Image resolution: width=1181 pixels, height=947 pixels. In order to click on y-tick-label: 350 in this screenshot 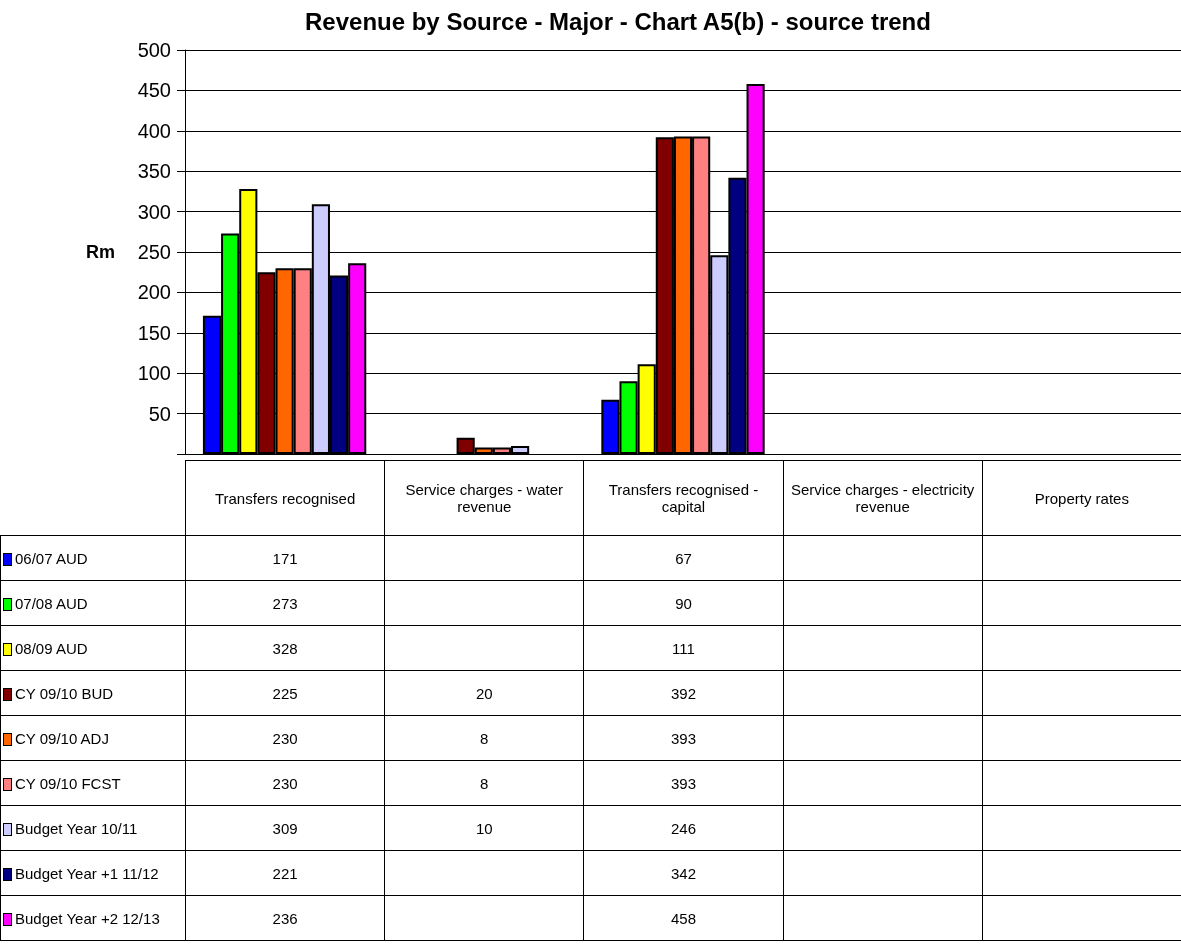, I will do `click(154, 171)`.